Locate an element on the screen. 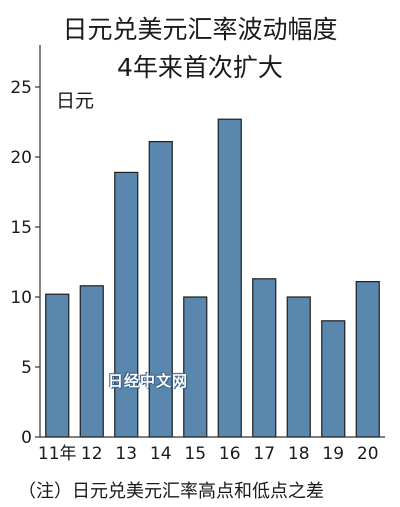 Image resolution: width=400 pixels, height=507 pixels. y-tick-label-2: 10 is located at coordinates (21, 298).